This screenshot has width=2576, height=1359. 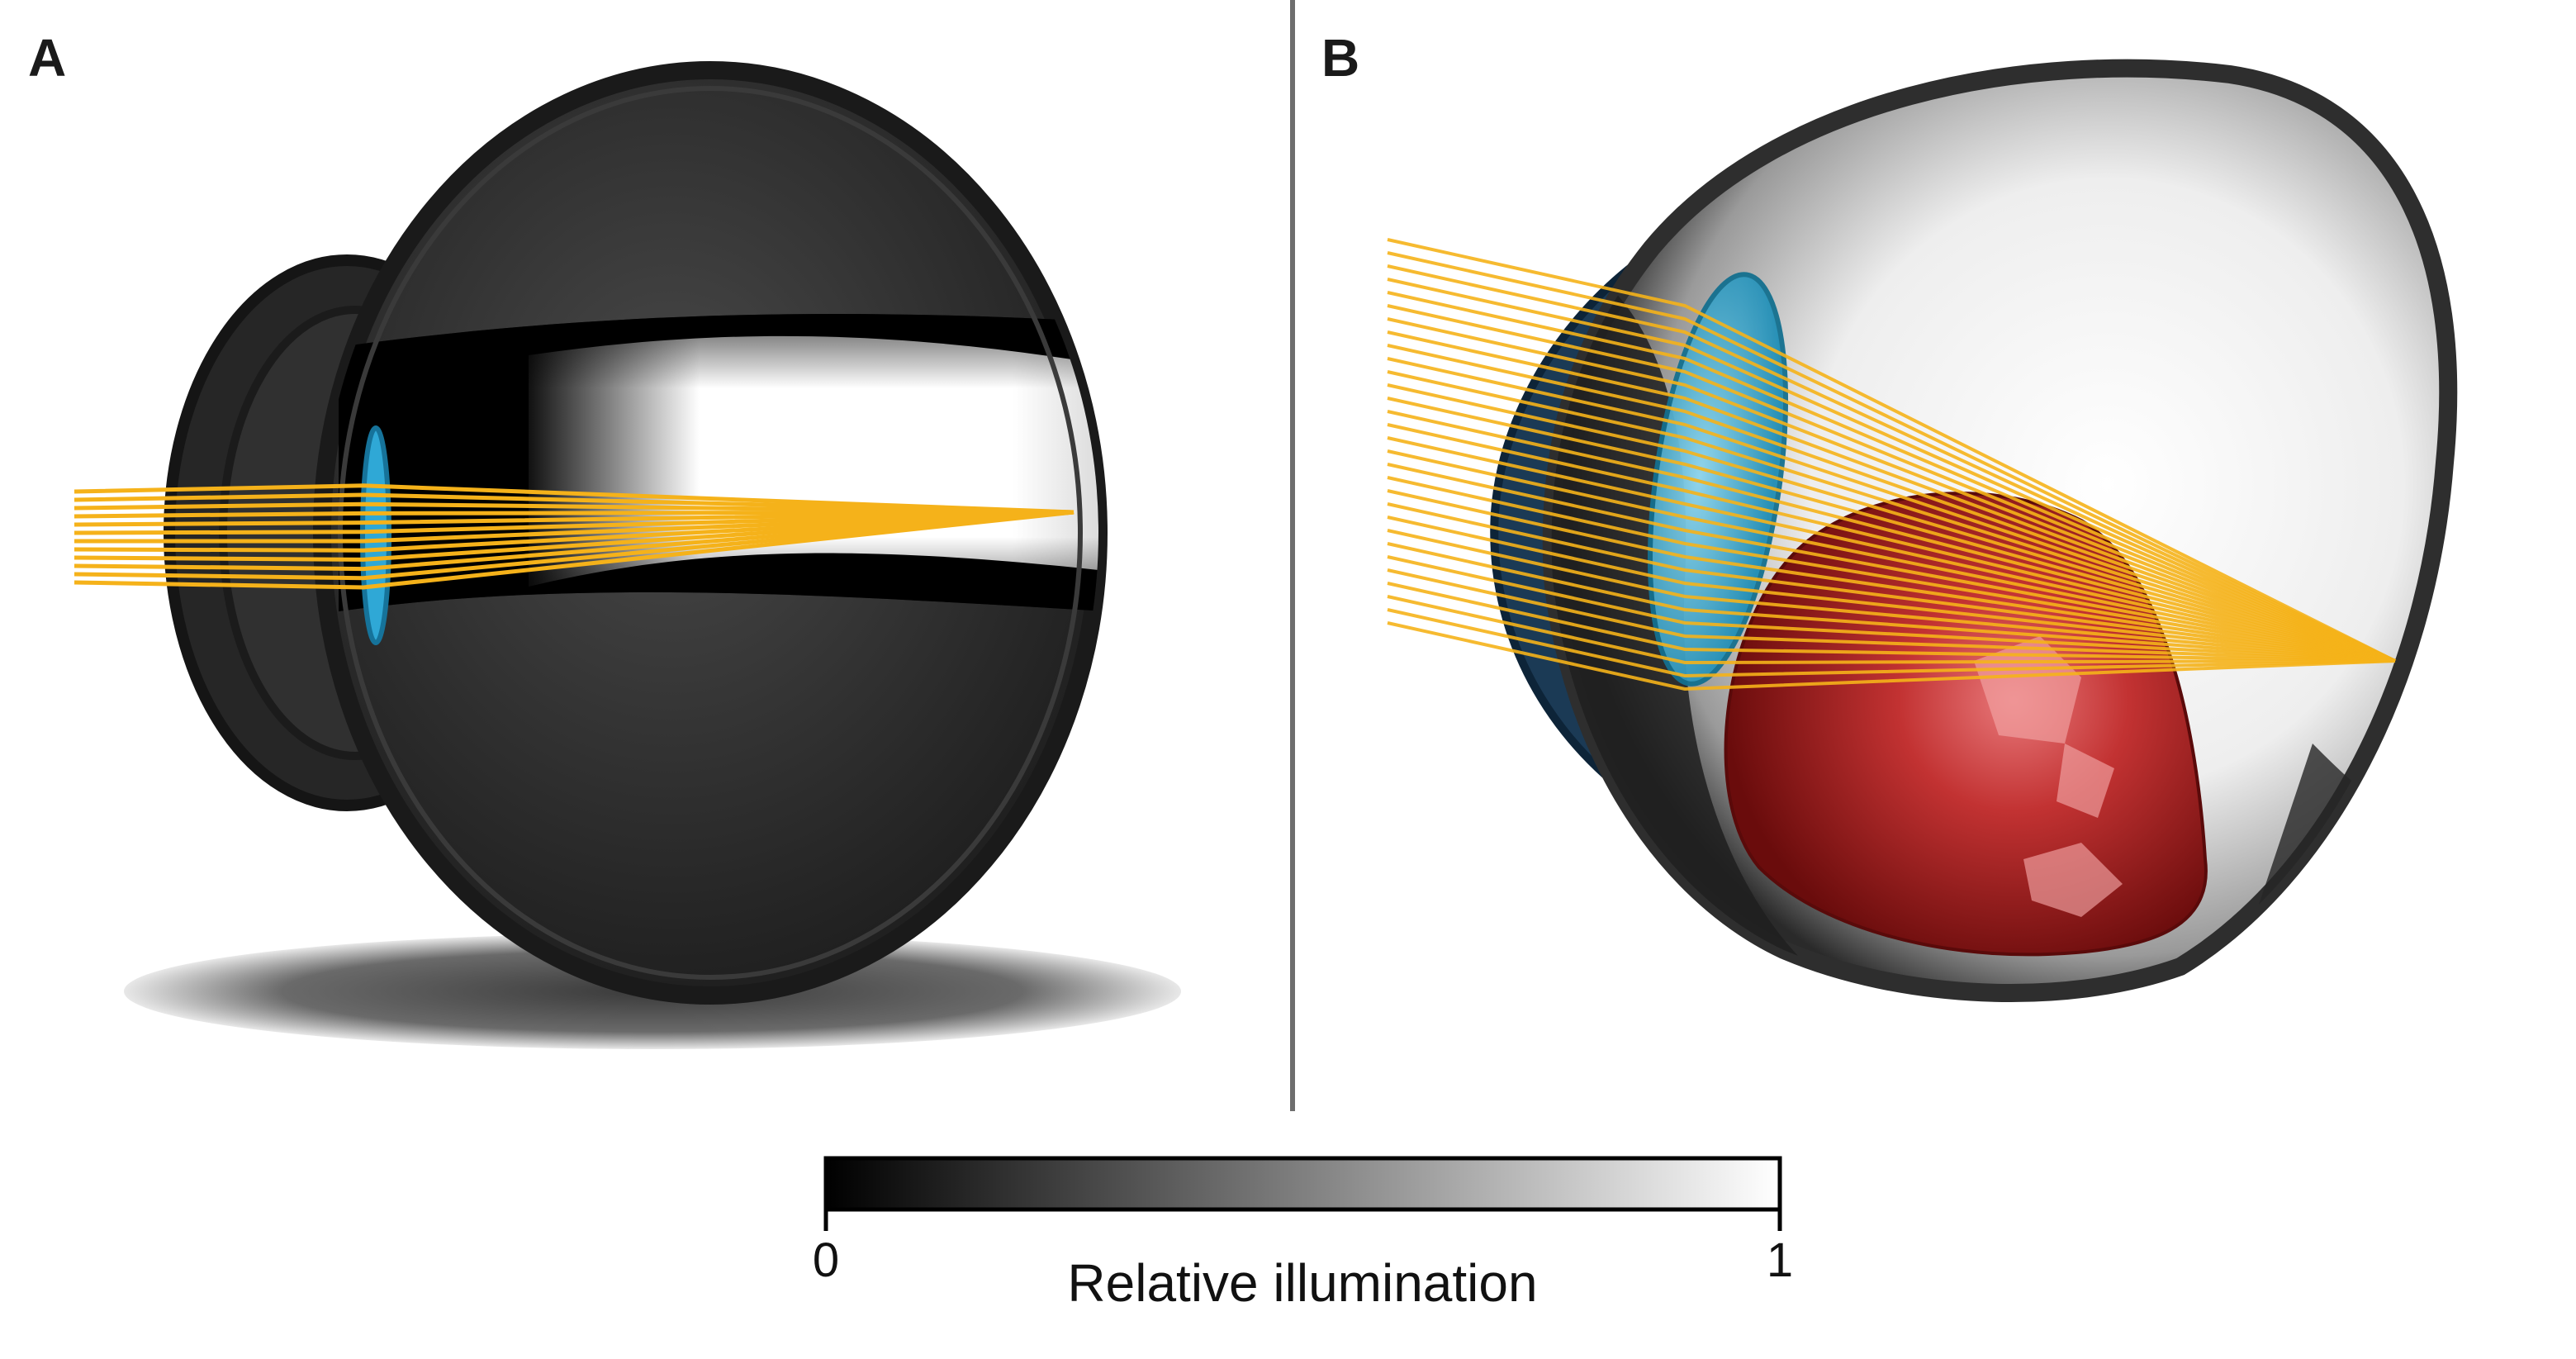 What do you see at coordinates (1302, 1184) in the screenshot?
I see `colorbar-gradient` at bounding box center [1302, 1184].